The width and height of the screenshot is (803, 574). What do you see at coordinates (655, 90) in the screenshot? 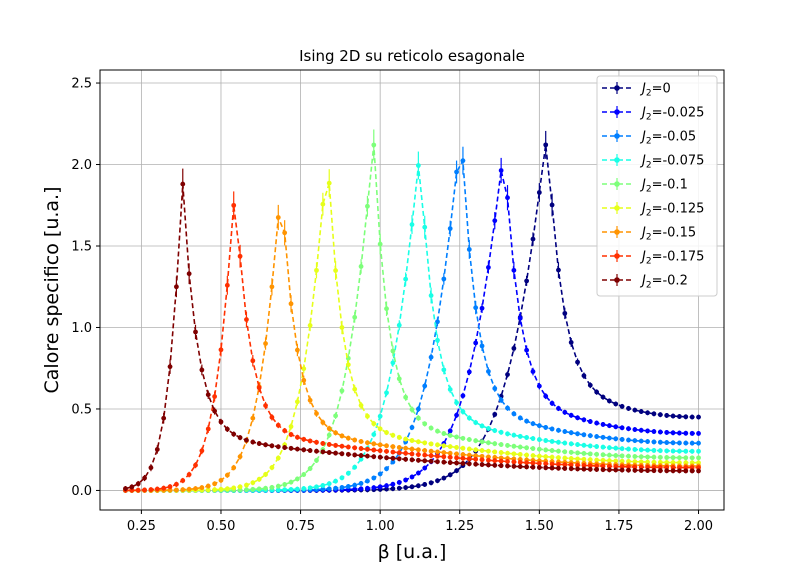
I see `legend-label: J2=0` at bounding box center [655, 90].